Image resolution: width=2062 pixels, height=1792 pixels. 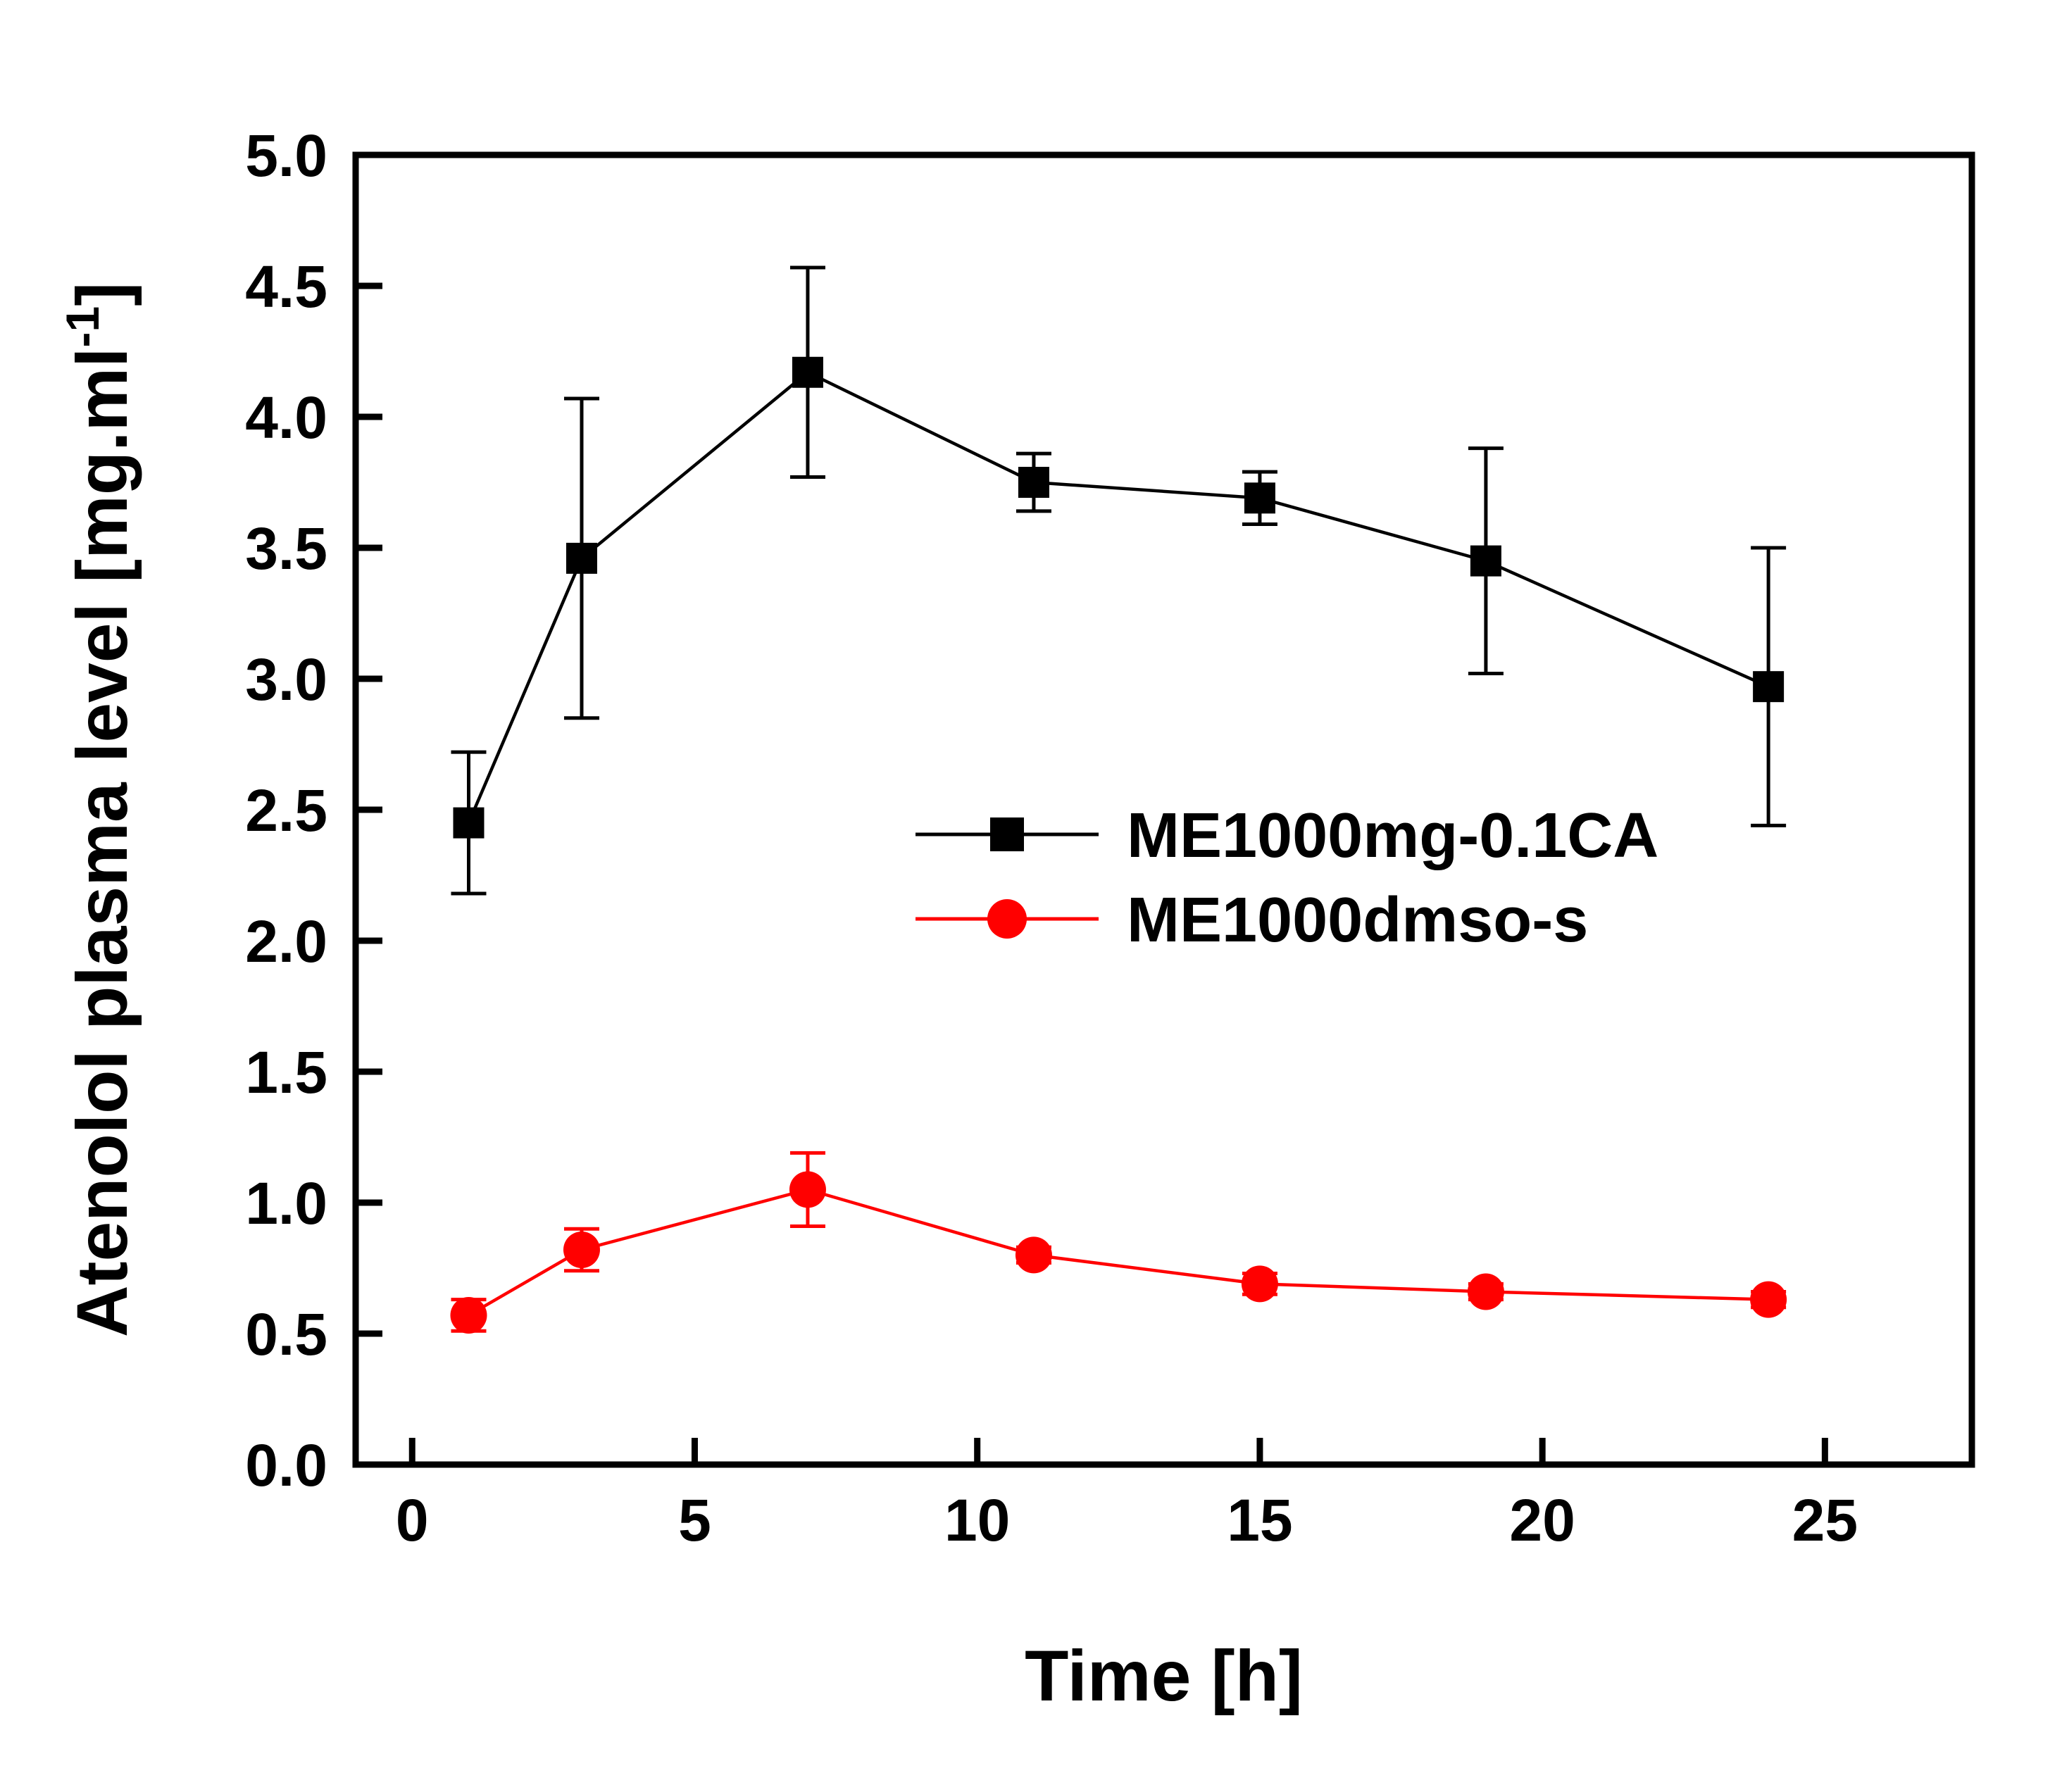 What do you see at coordinates (1164, 1676) in the screenshot?
I see `x-axis-title: Time [h]` at bounding box center [1164, 1676].